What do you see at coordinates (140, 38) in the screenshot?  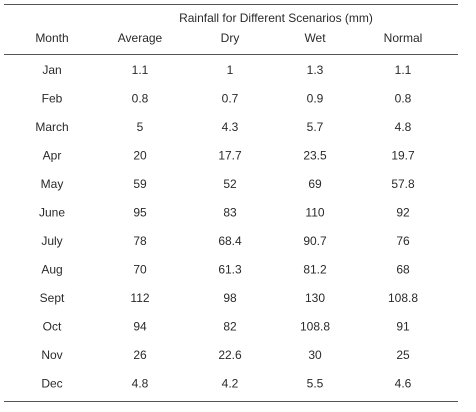 I see `column-header: Average` at bounding box center [140, 38].